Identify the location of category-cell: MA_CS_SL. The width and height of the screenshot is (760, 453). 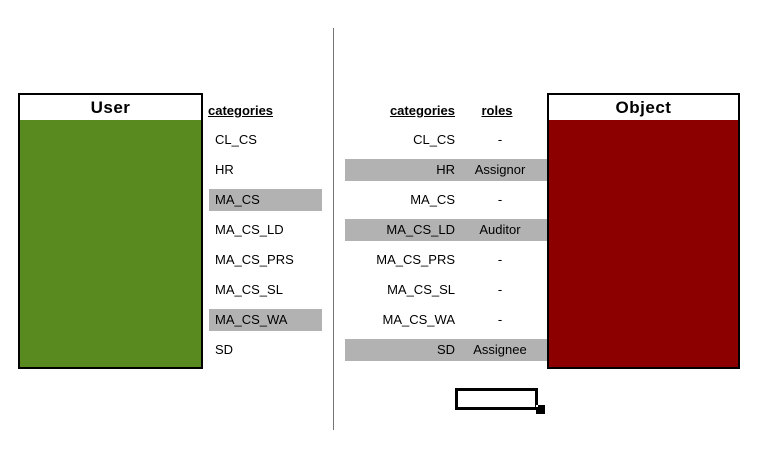
(421, 289).